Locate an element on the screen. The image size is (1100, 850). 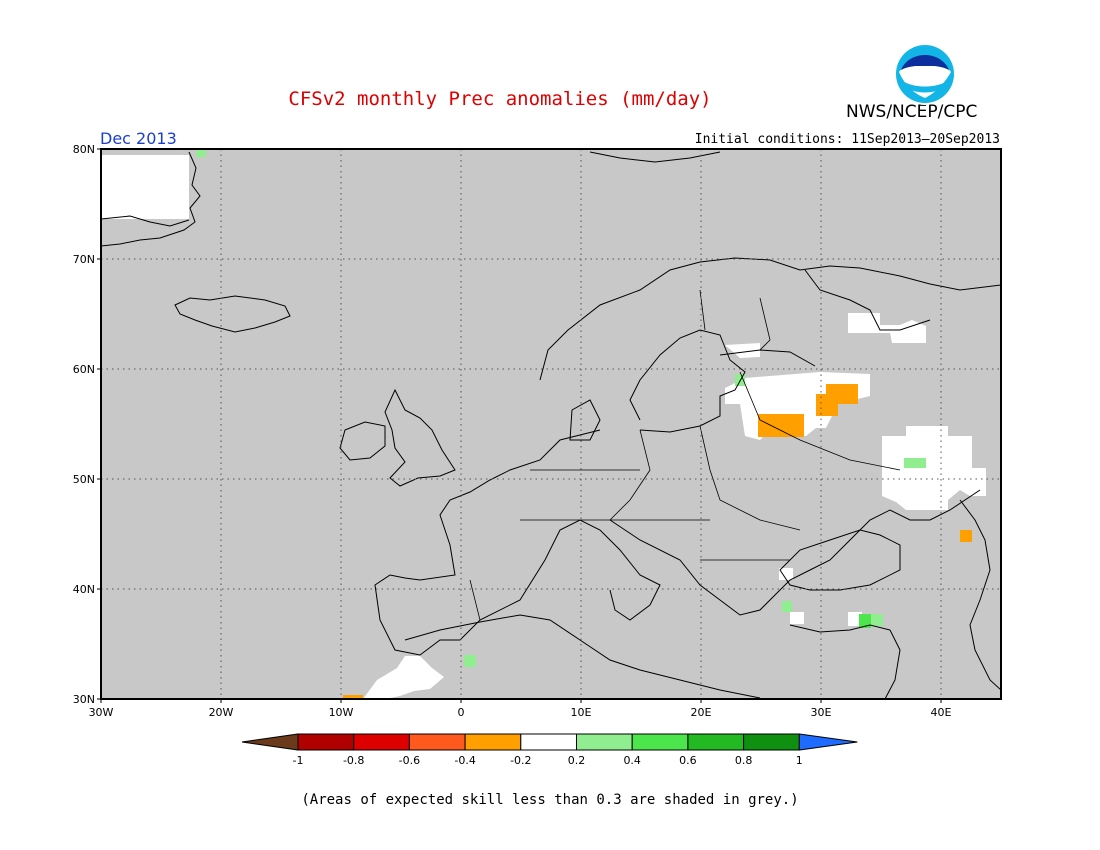
map-title: CFSv2 monthly Prec anomalies (mm/day) is located at coordinates (500, 99).